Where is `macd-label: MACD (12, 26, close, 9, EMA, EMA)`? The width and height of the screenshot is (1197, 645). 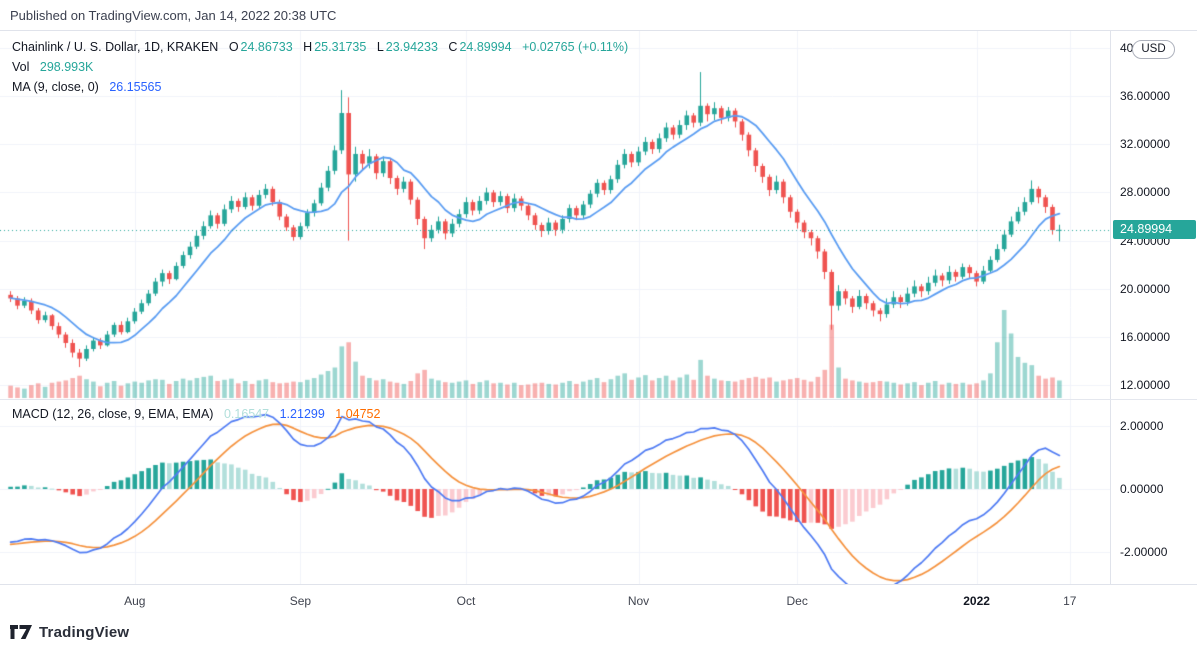 macd-label: MACD (12, 26, close, 9, EMA, EMA) is located at coordinates (113, 414).